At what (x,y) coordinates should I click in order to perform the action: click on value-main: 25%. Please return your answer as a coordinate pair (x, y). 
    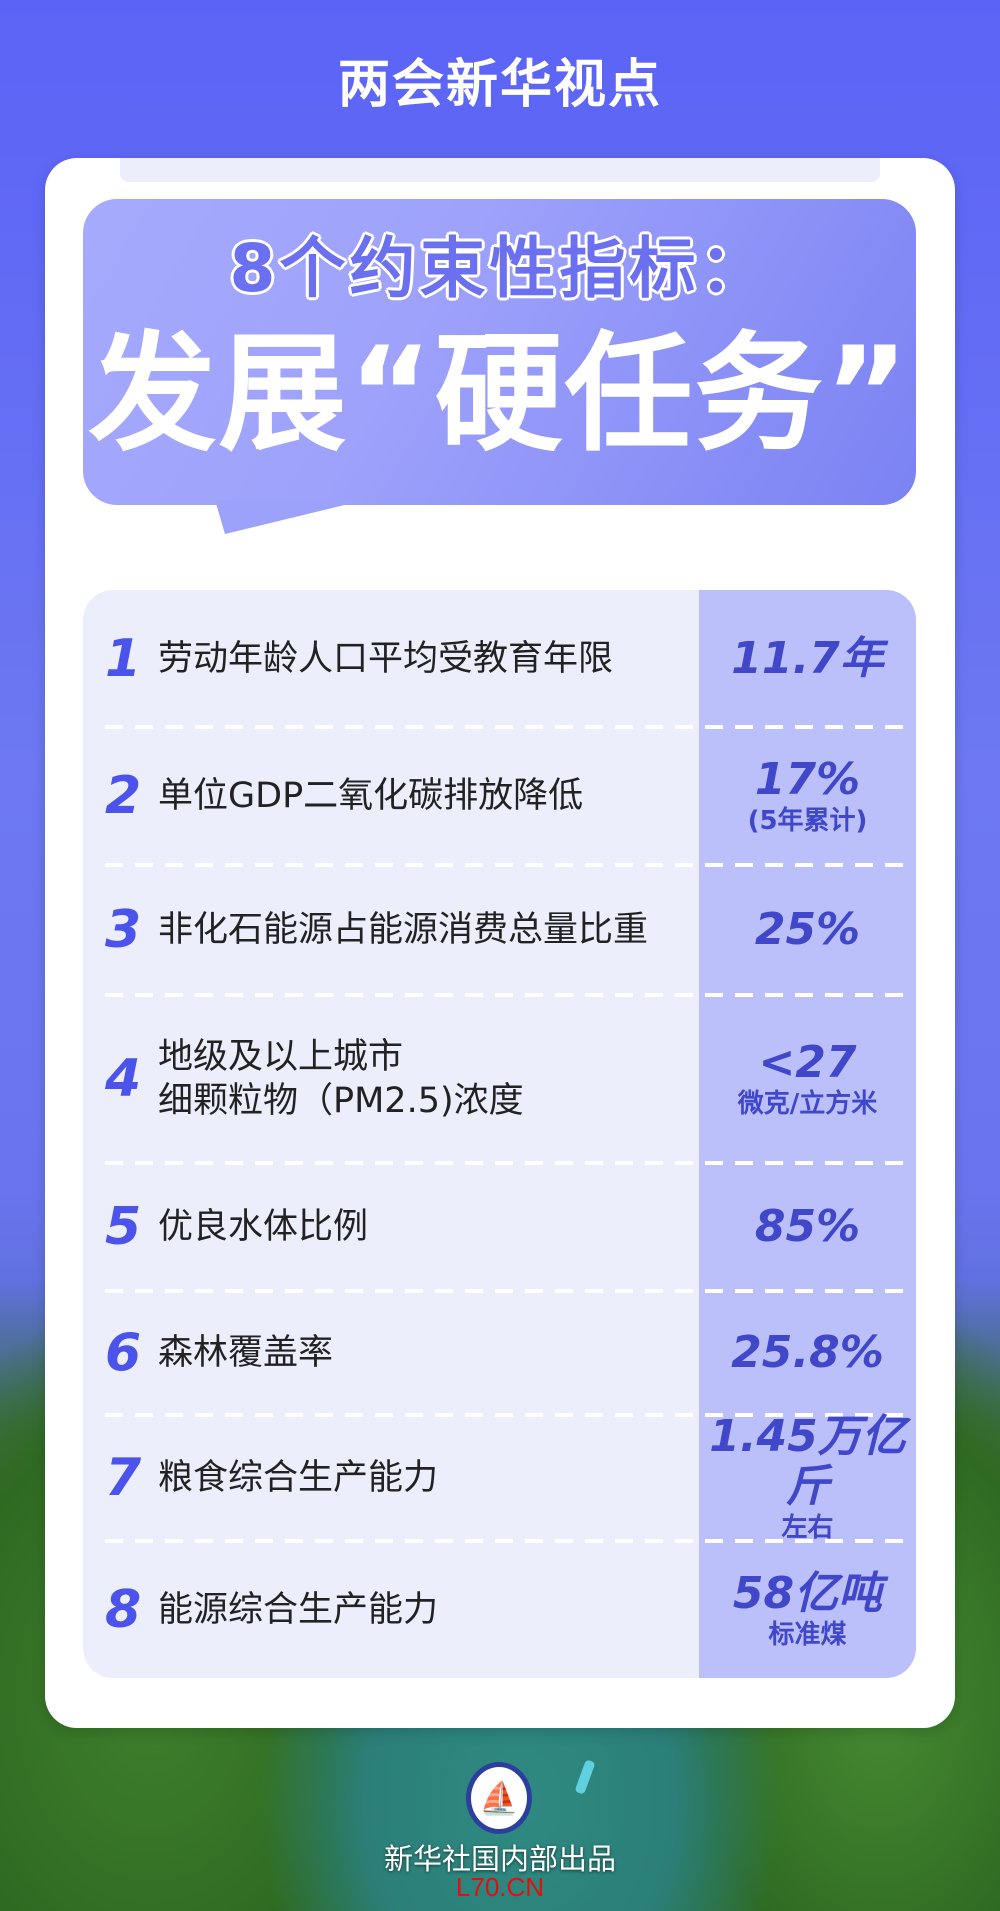
    Looking at the image, I should click on (807, 929).